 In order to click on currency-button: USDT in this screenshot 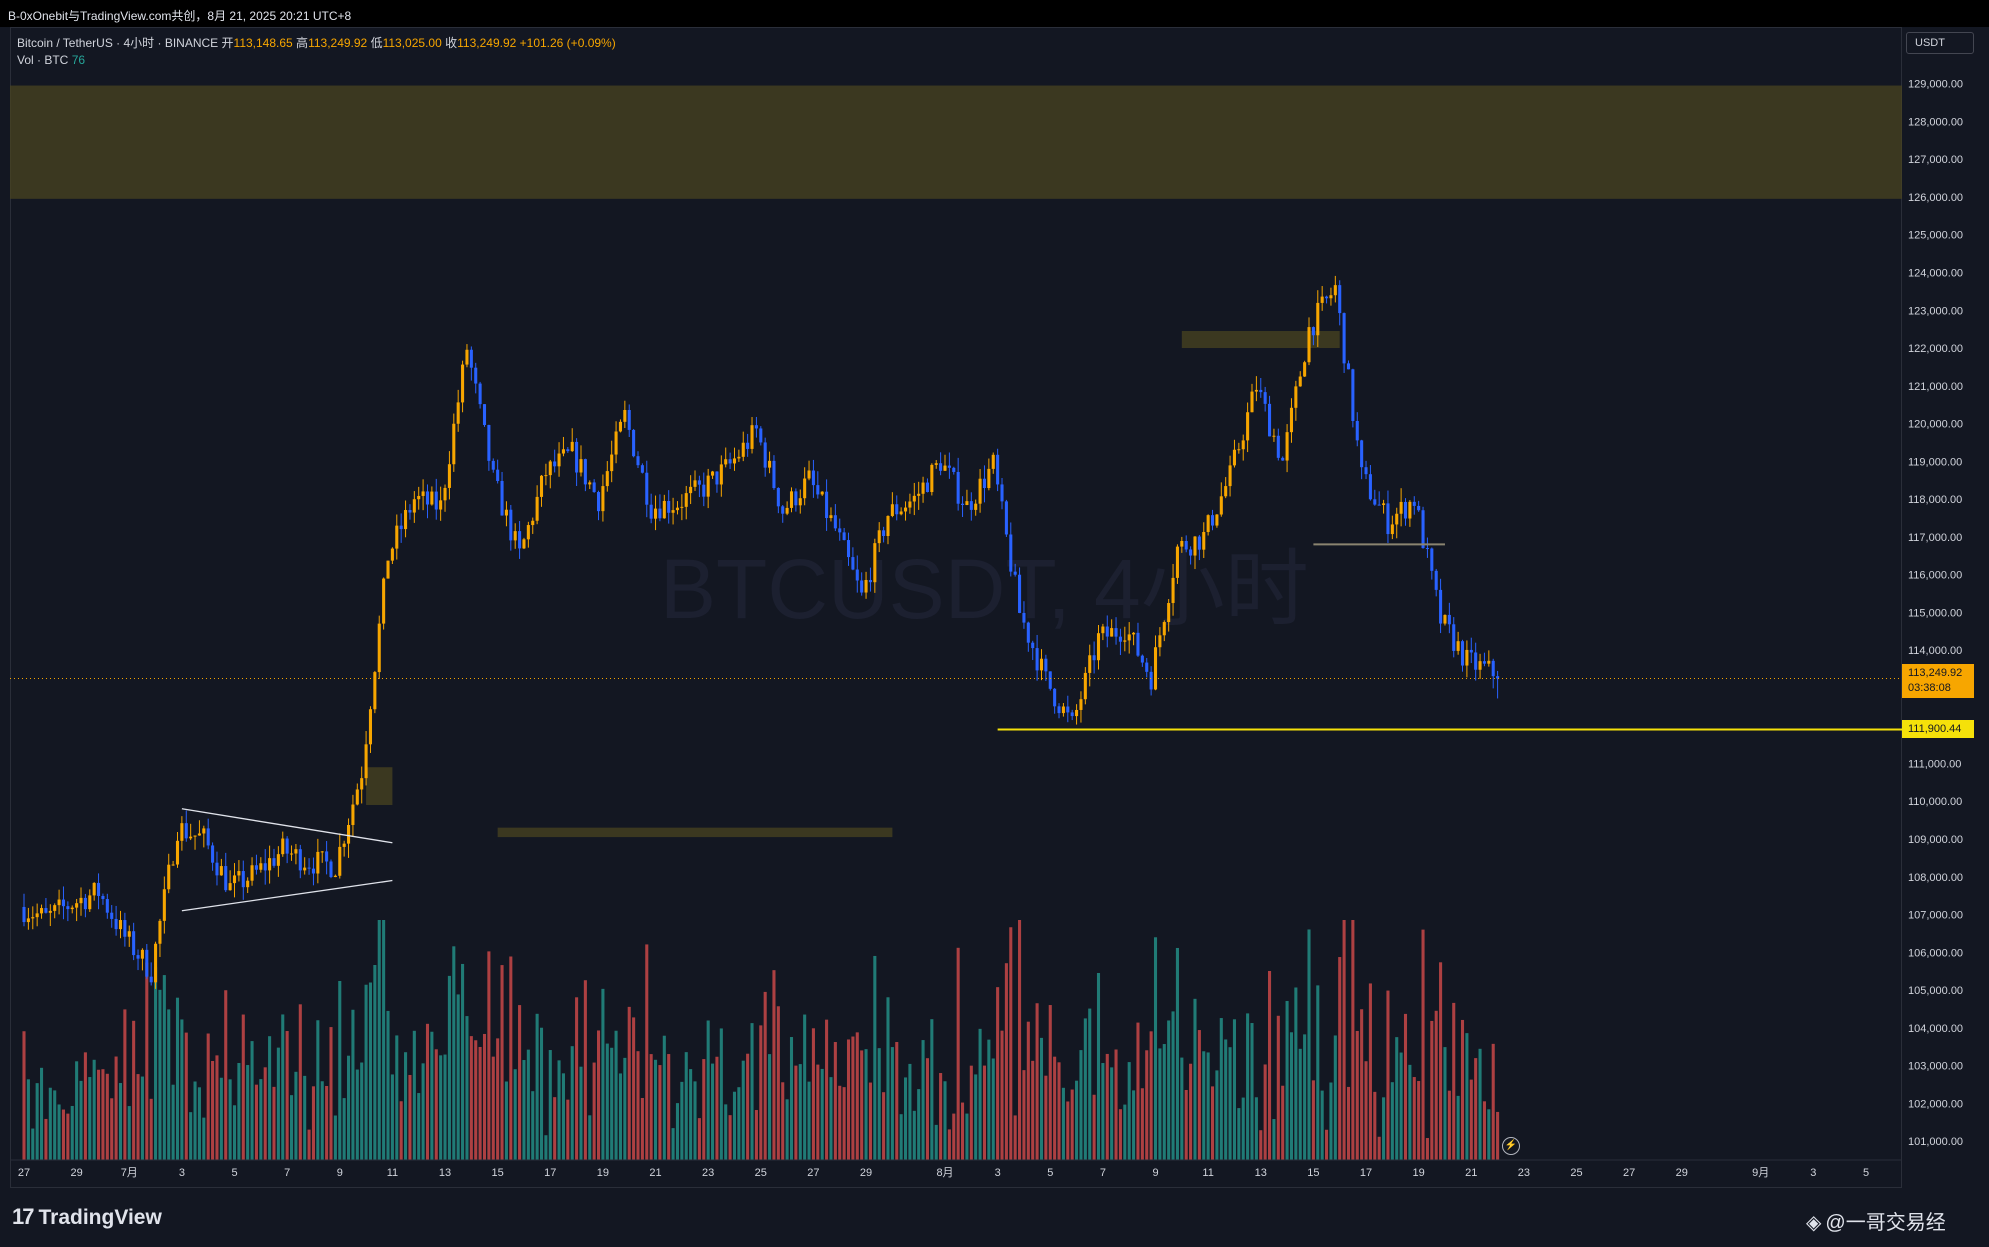, I will do `click(1940, 43)`.